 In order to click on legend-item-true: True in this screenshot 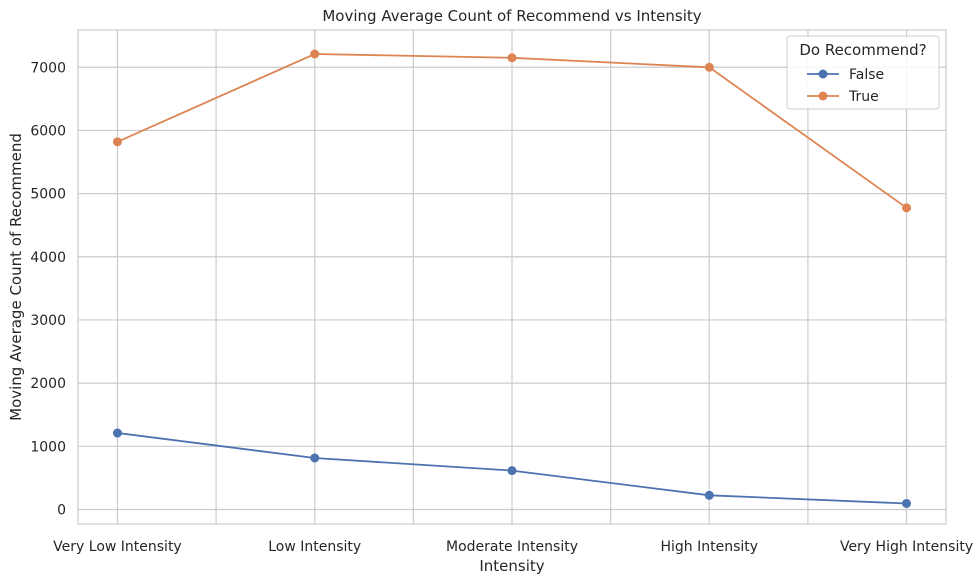, I will do `click(843, 97)`.